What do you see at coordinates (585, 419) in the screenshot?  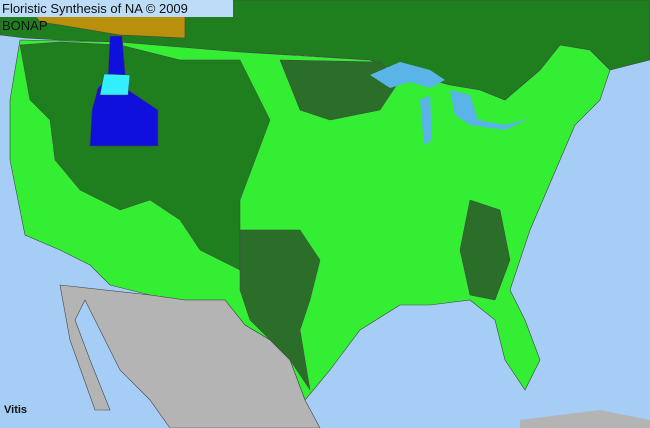 I see `cuba-region` at bounding box center [585, 419].